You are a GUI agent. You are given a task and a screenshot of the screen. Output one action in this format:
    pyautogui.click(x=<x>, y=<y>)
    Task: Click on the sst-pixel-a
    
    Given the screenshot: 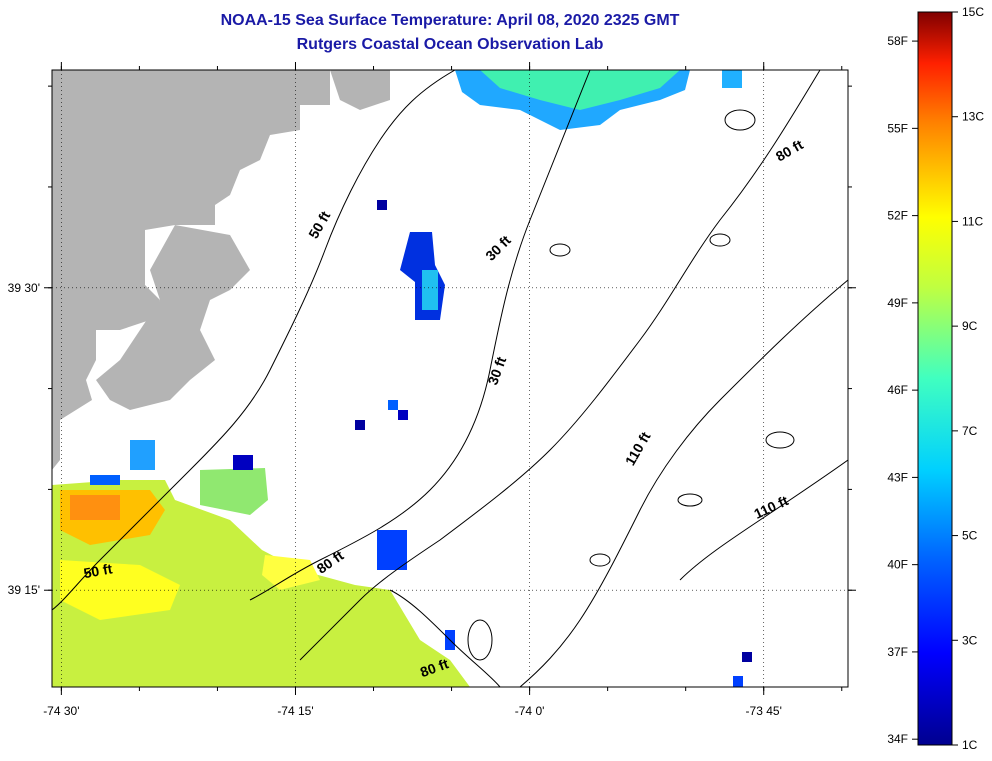 What is the action you would take?
    pyautogui.click(x=382, y=205)
    